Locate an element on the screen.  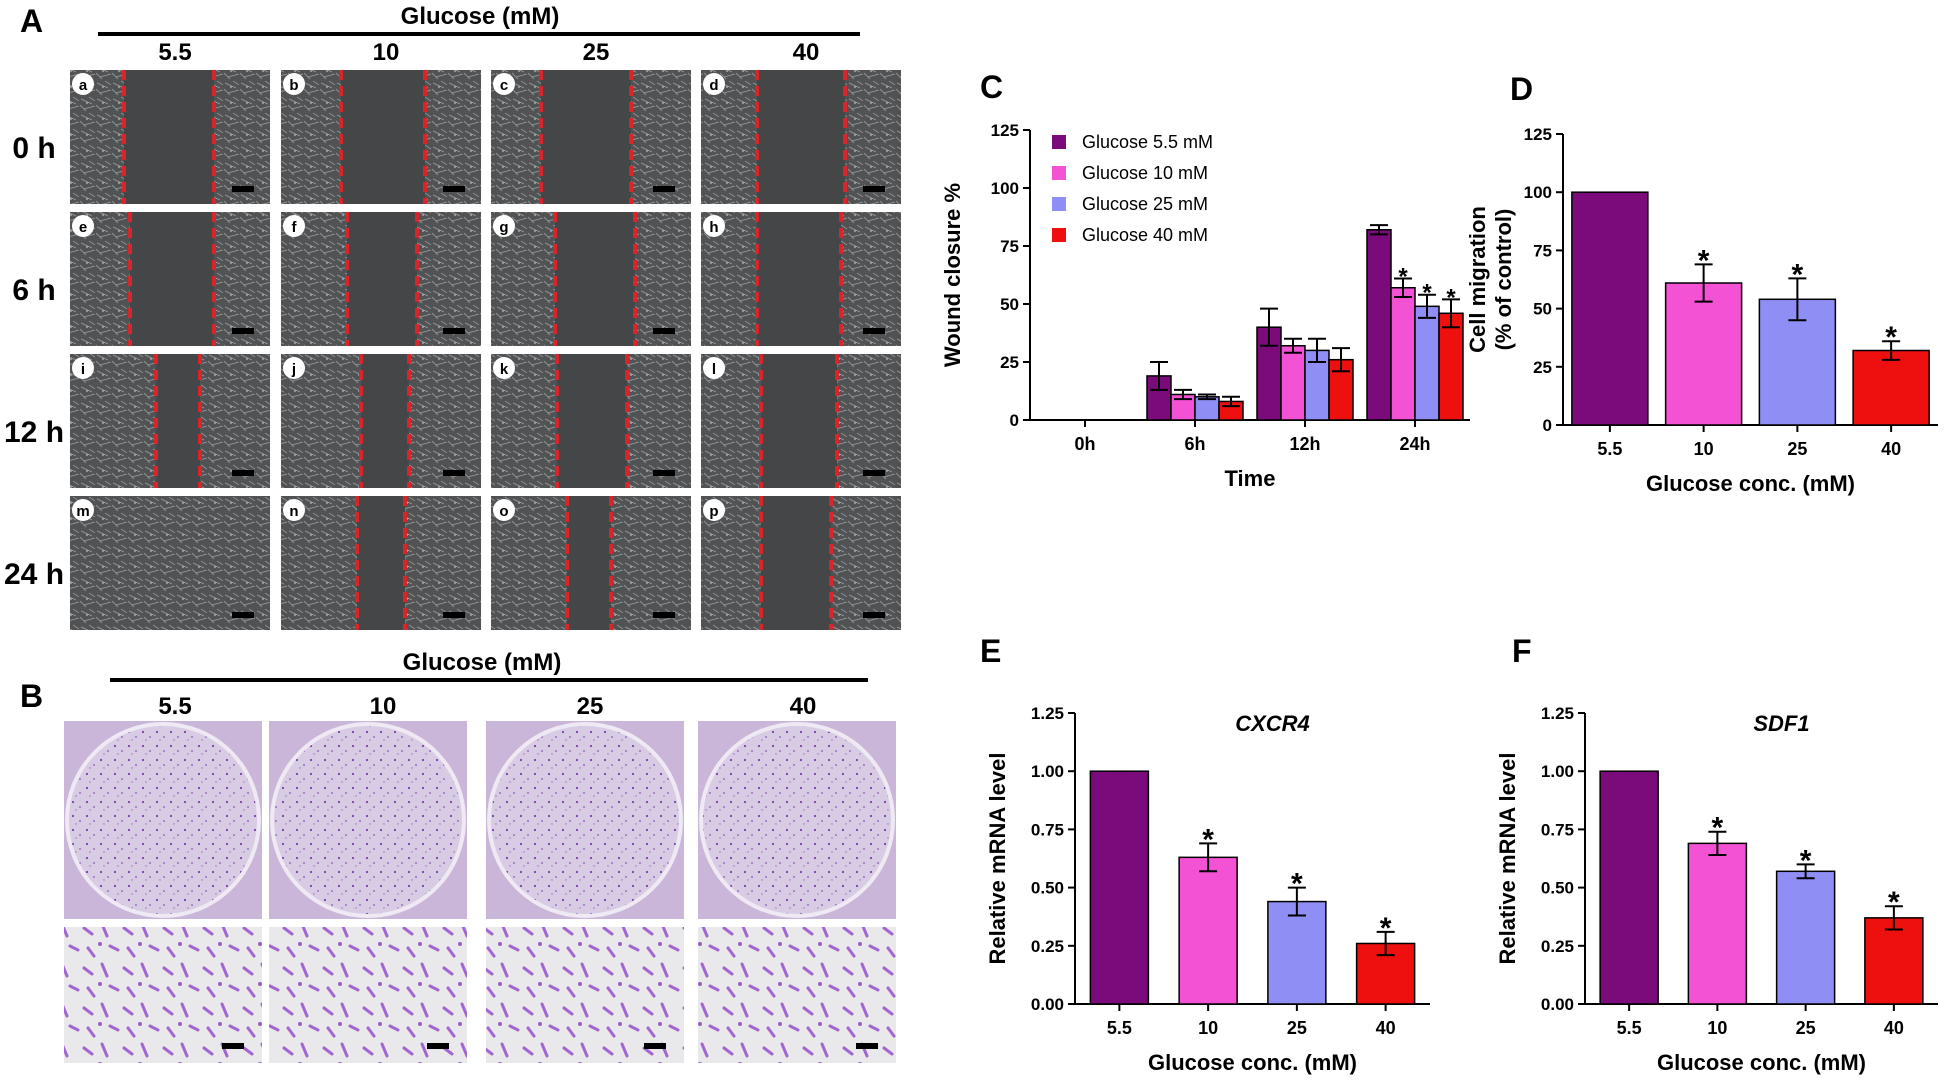
y-tick-label: 0.50 is located at coordinates (1047, 888).